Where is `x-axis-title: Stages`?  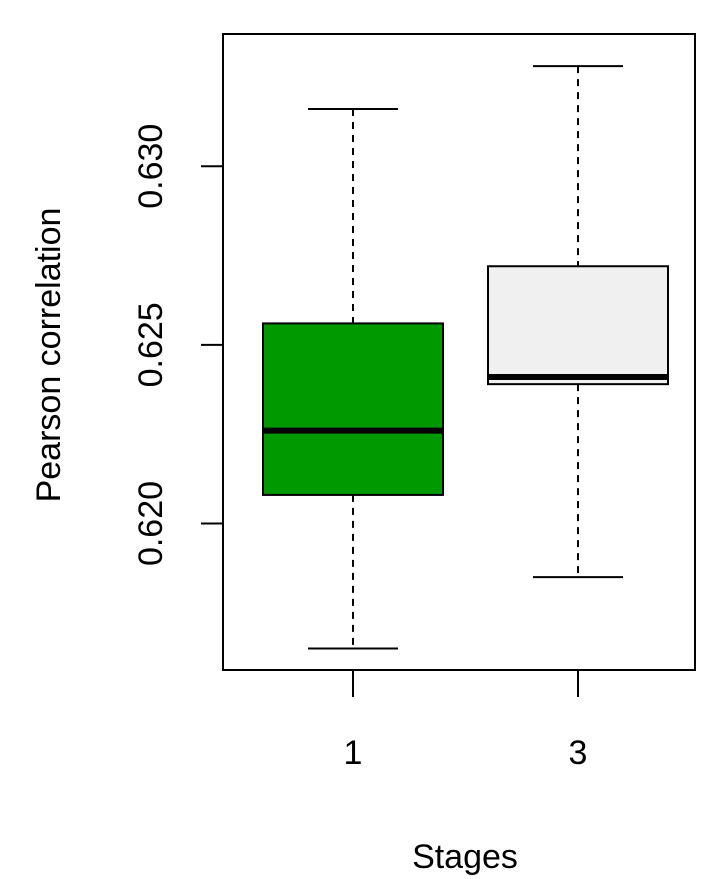 x-axis-title: Stages is located at coordinates (465, 857).